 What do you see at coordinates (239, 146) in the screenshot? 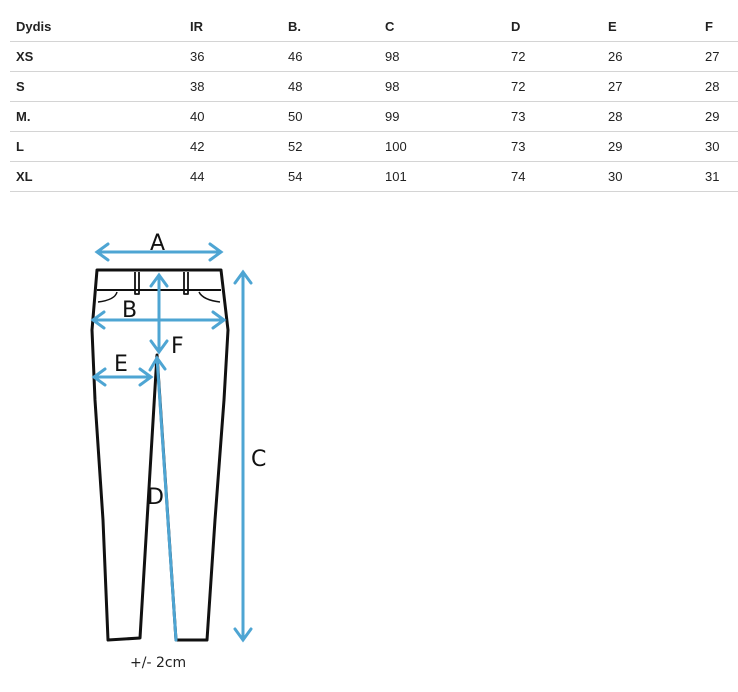
I see `table-cell: 42` at bounding box center [239, 146].